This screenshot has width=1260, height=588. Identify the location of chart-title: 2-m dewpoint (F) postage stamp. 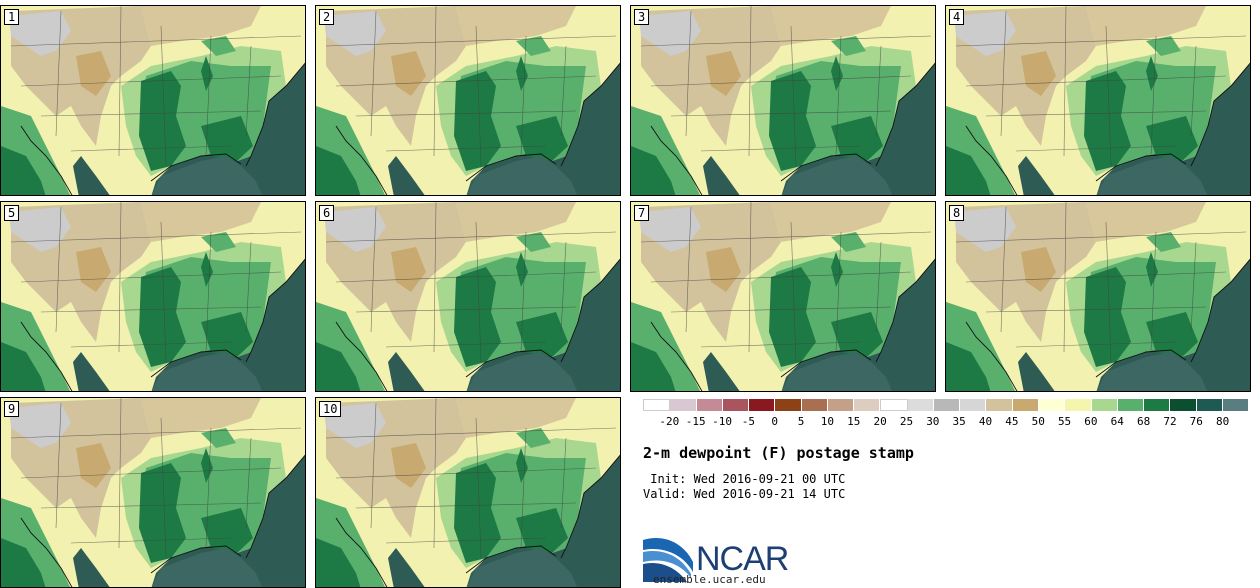
(778, 453).